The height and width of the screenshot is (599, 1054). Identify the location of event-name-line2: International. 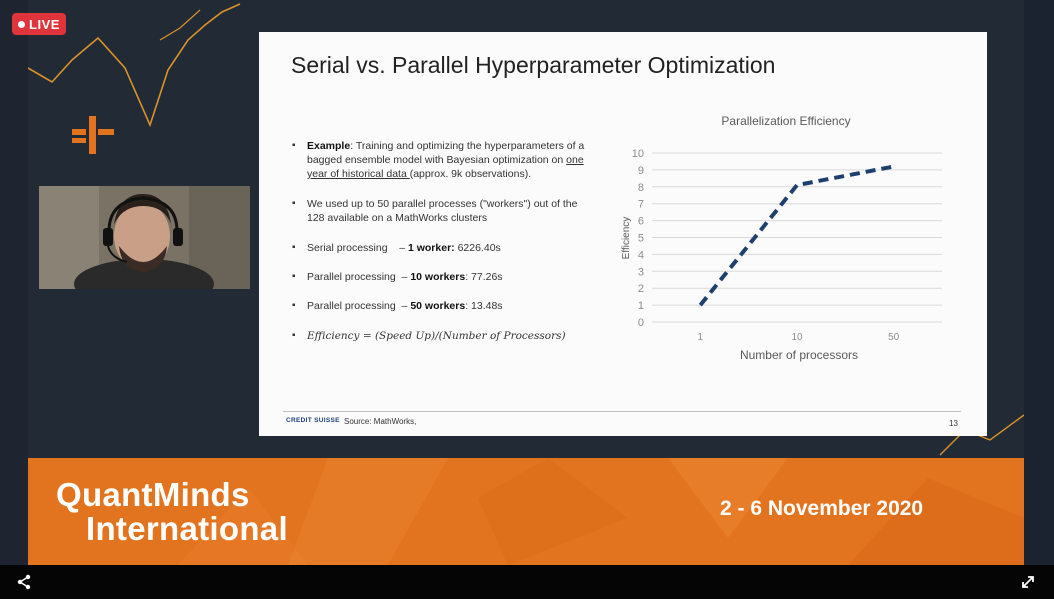
(187, 528).